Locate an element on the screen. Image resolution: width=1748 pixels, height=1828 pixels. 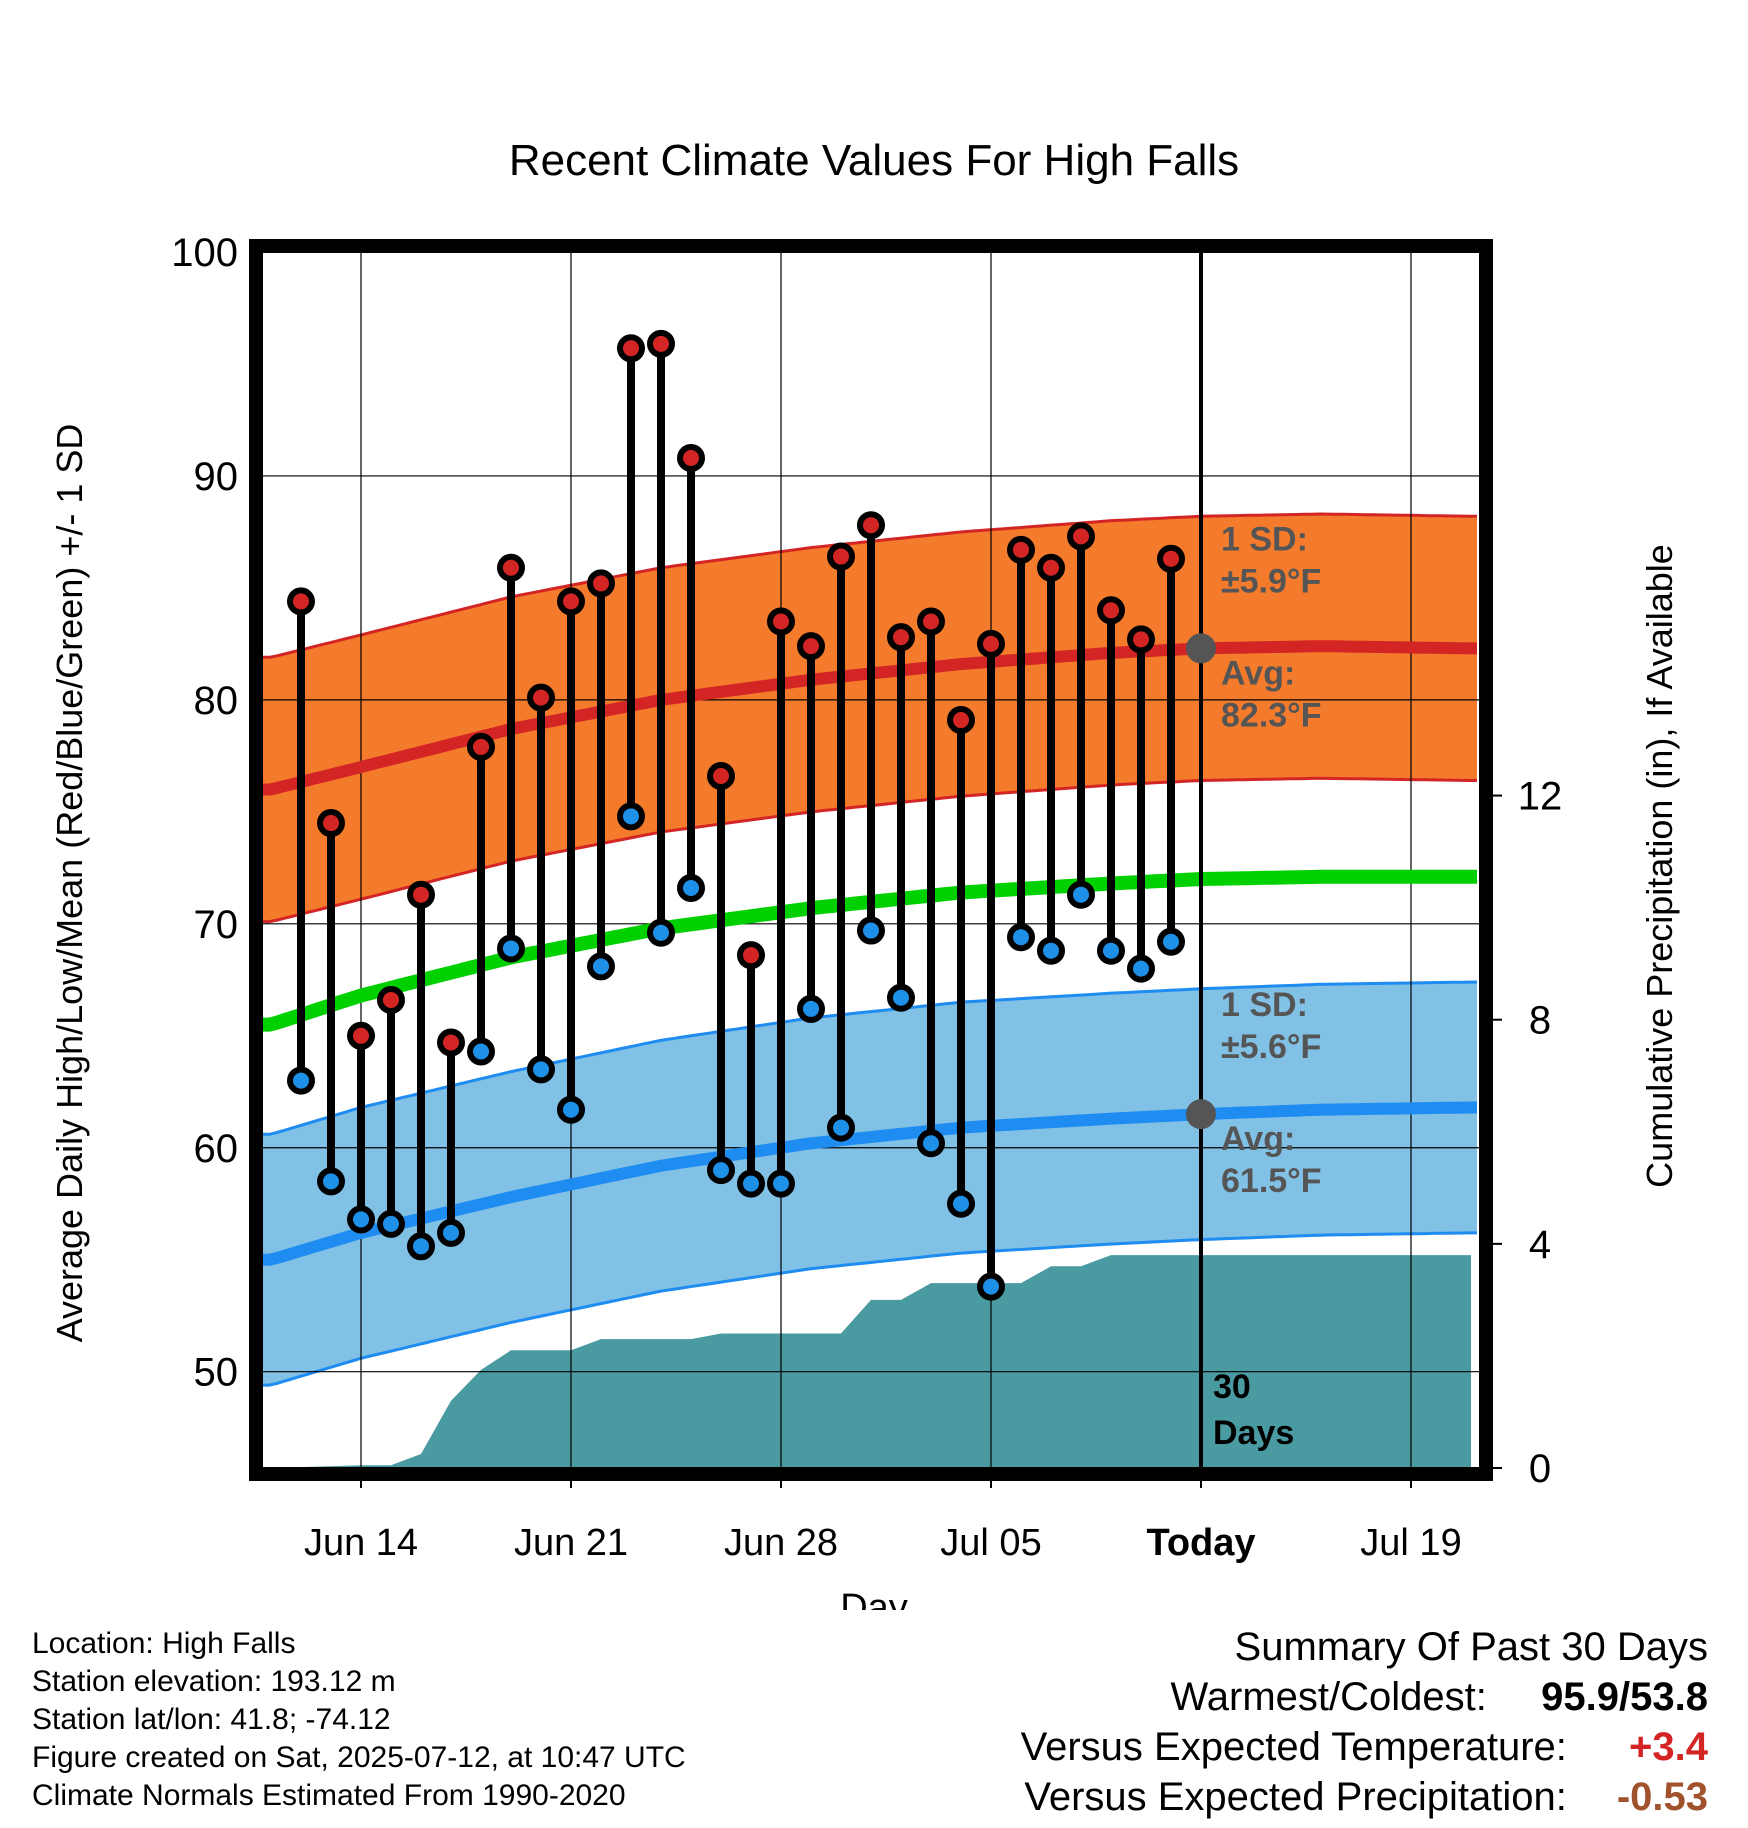
normals-text: Climate Normals Estimated From 1990-2020 is located at coordinates (329, 1795).